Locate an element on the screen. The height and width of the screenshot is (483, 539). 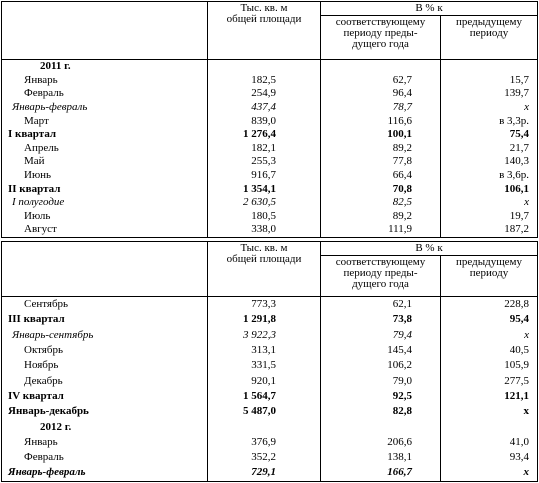
value-cell: 1 354,1 is located at coordinates (264, 189).